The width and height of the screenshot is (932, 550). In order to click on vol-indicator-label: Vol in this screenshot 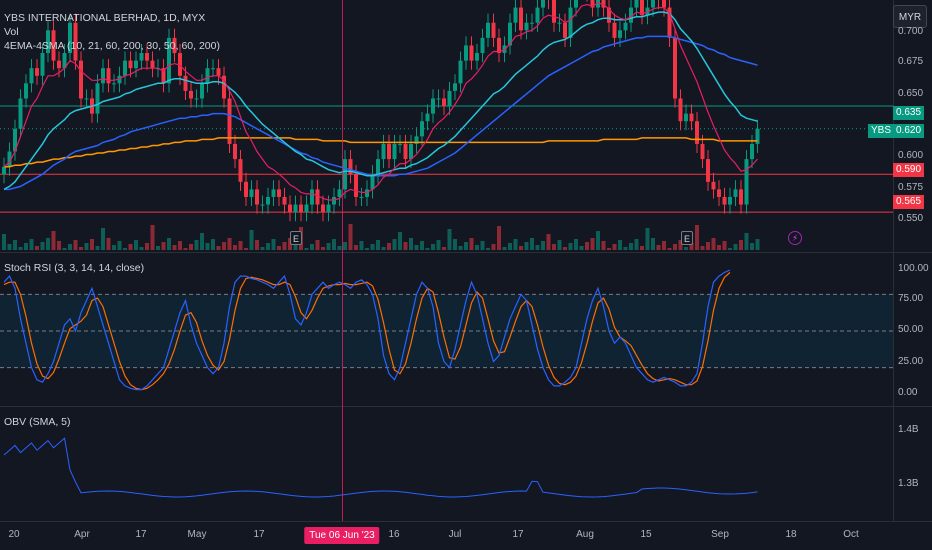, I will do `click(11, 32)`.